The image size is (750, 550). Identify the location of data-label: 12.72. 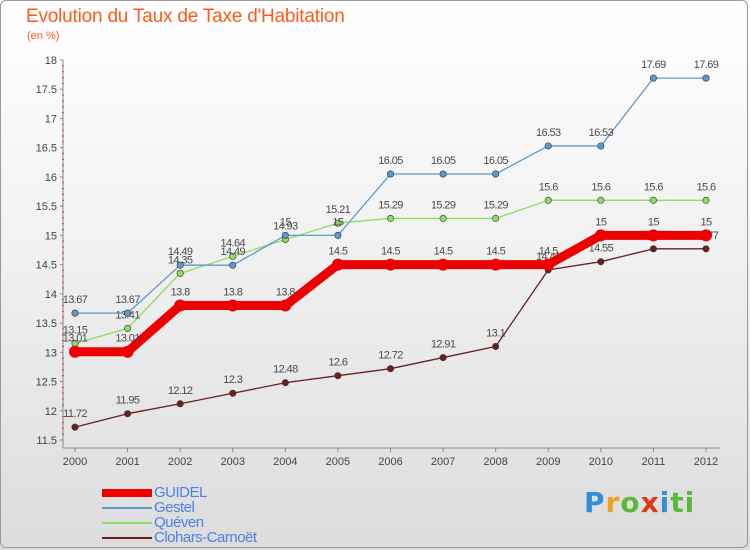
(390, 356).